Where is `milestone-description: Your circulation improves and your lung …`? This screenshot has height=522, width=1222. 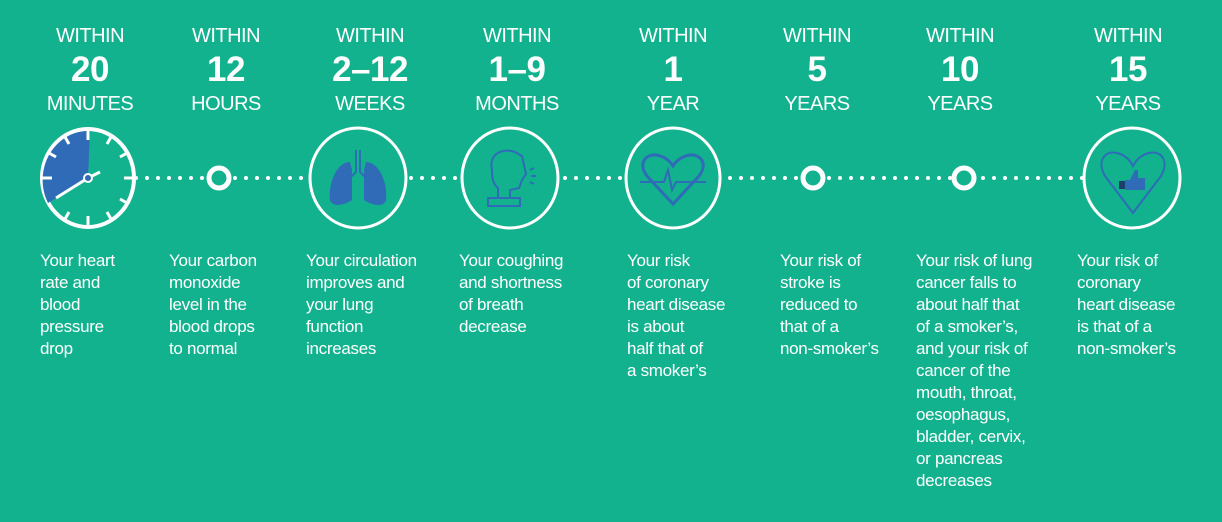 milestone-description: Your circulation improves and your lung … is located at coordinates (361, 304).